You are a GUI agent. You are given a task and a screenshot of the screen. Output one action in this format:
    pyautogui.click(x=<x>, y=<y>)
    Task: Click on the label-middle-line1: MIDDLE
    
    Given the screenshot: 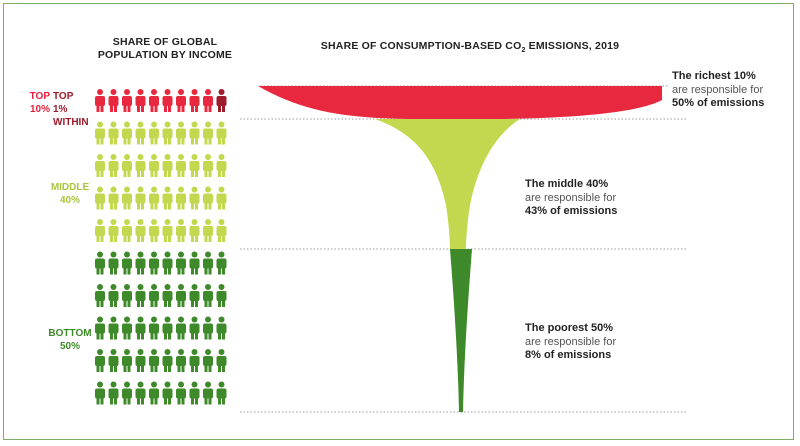 What is the action you would take?
    pyautogui.click(x=70, y=187)
    